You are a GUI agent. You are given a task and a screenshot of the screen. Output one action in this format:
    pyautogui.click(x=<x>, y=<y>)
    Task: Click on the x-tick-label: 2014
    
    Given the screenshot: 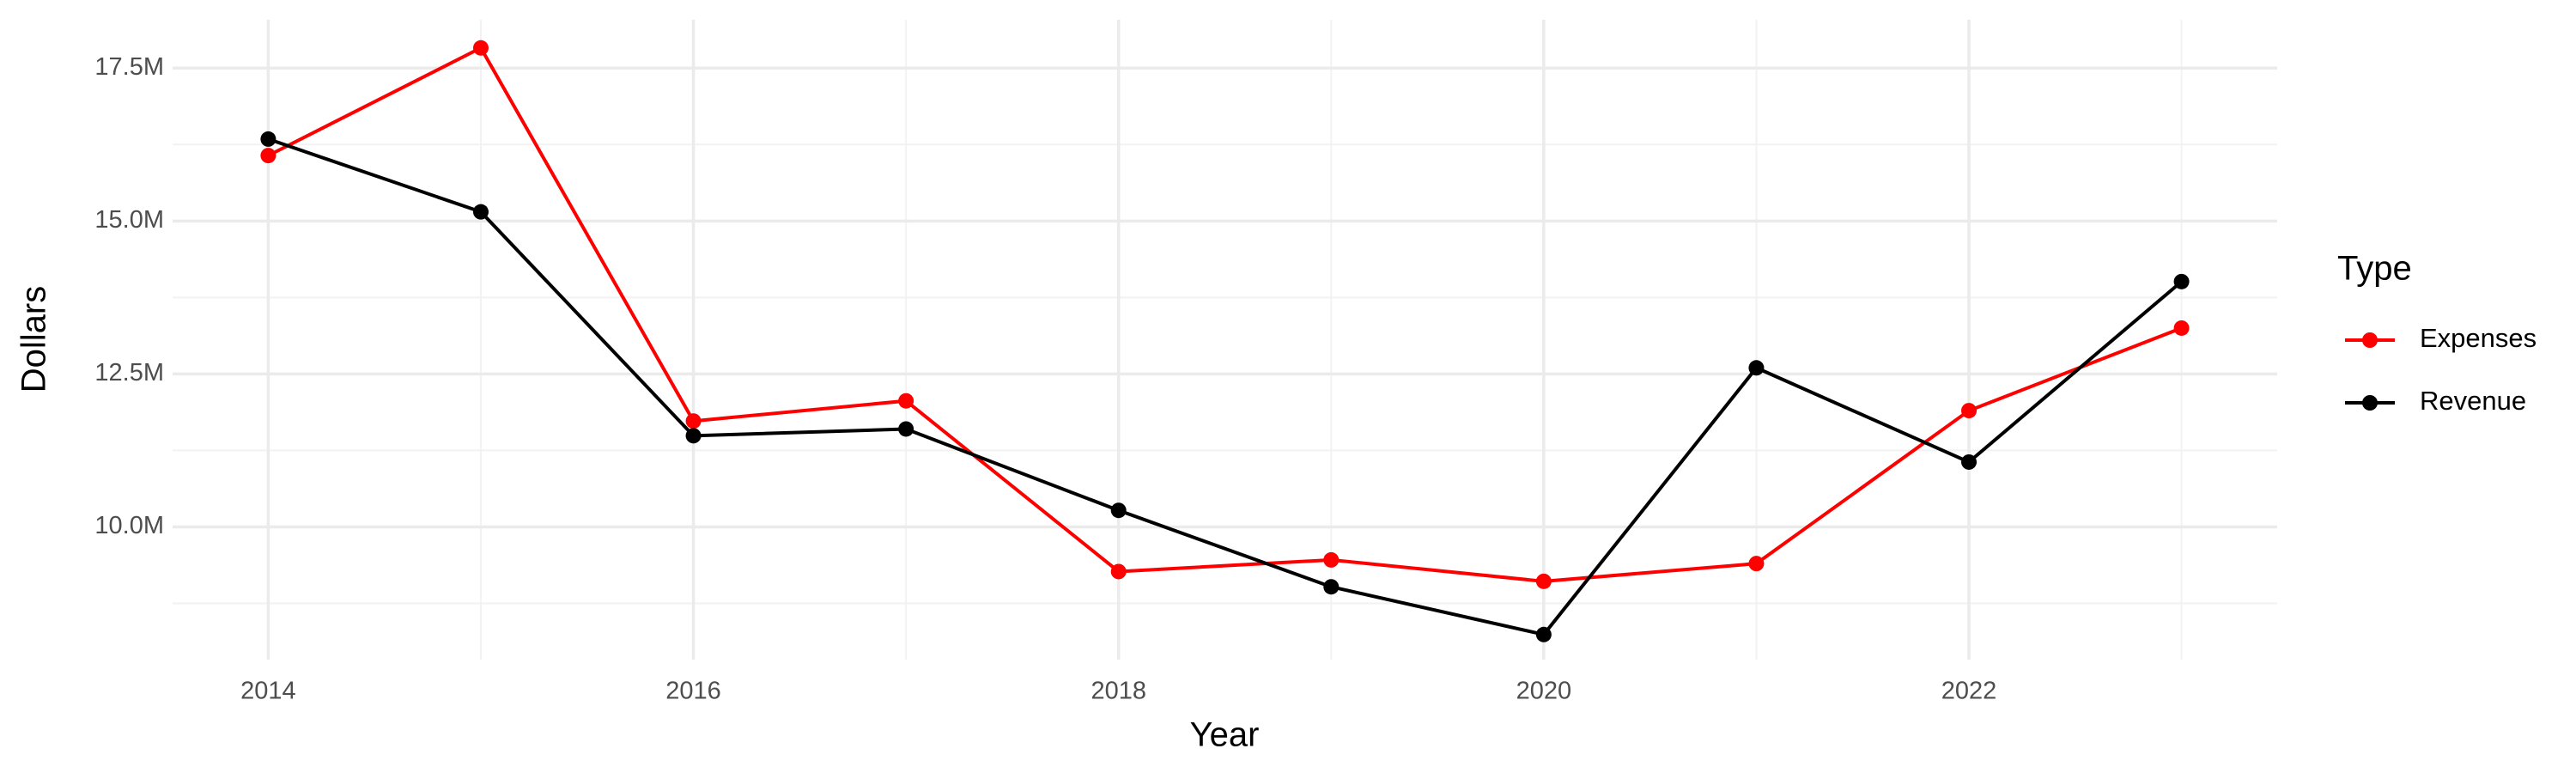 What is the action you would take?
    pyautogui.click(x=268, y=691)
    